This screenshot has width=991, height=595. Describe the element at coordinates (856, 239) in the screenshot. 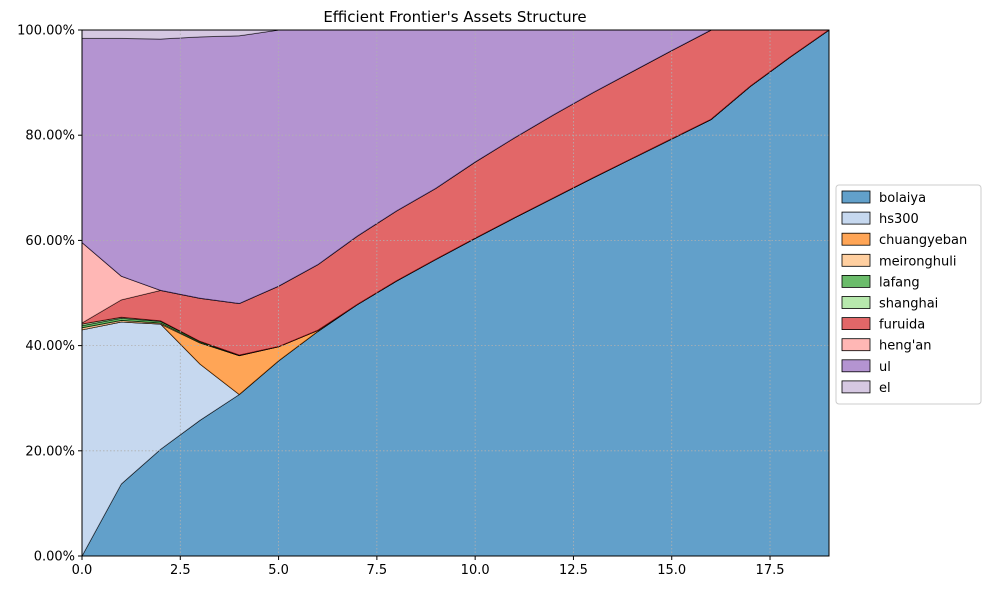

I see `legend-swatch-chuangyeban` at that location.